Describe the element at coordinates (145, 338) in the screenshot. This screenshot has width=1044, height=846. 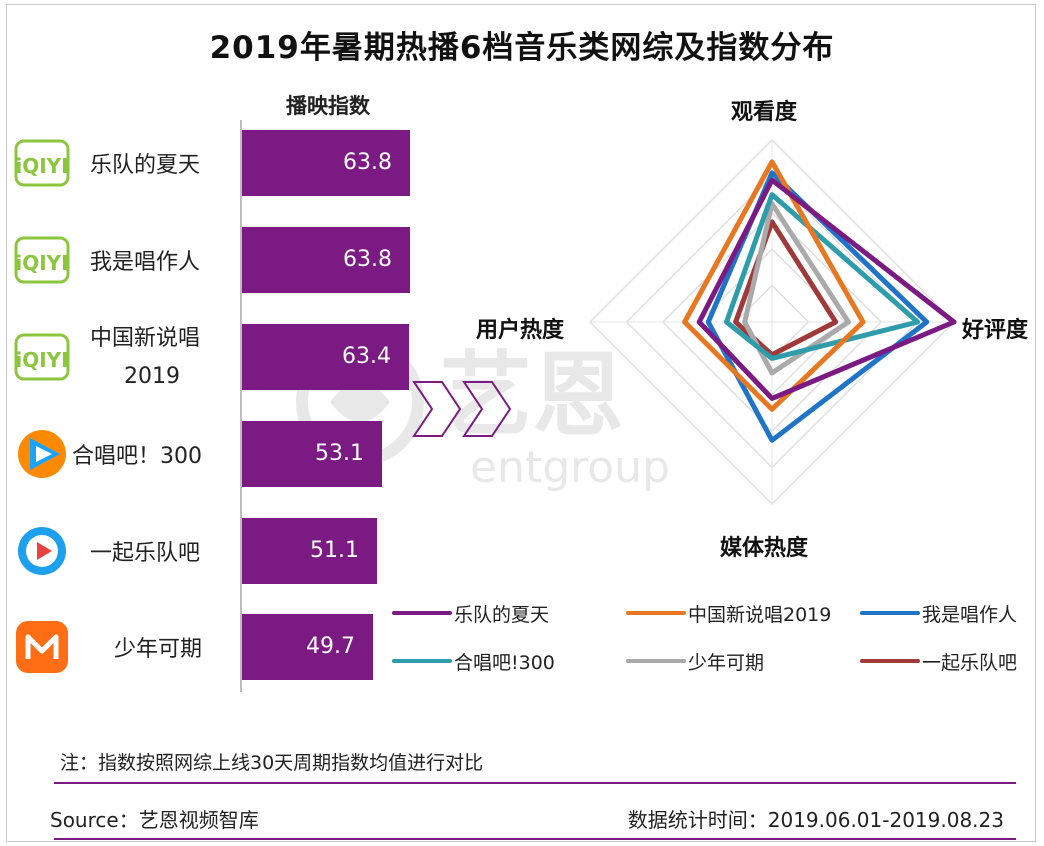
I see `show-name: 中国新说唱` at that location.